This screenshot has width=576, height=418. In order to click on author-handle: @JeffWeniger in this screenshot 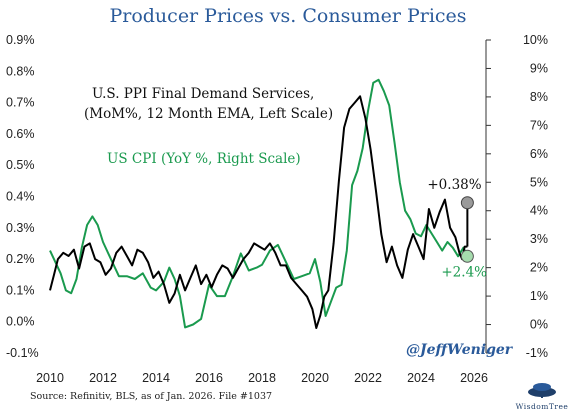, I will do `click(460, 350)`.